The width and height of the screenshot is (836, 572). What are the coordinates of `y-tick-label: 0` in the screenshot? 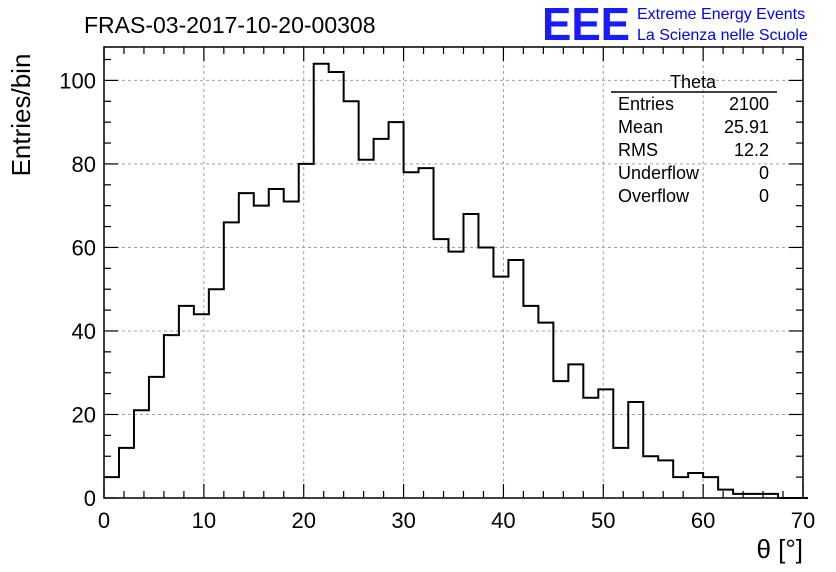 It's located at (90, 498).